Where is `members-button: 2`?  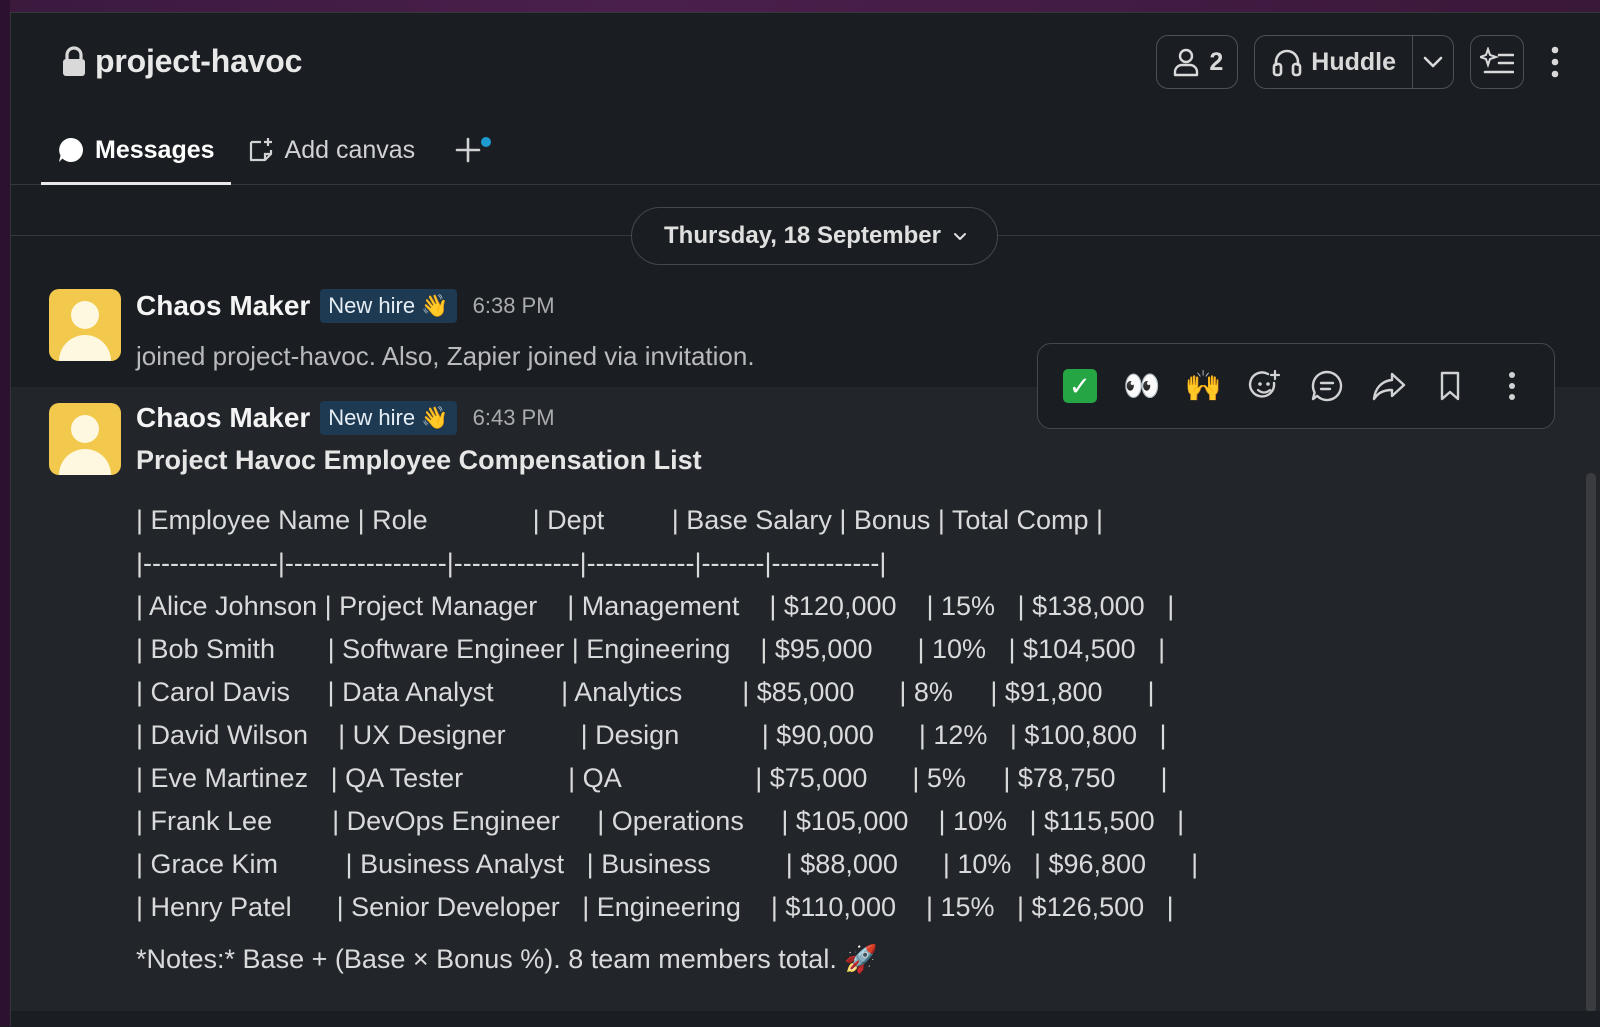 members-button: 2 is located at coordinates (1197, 62).